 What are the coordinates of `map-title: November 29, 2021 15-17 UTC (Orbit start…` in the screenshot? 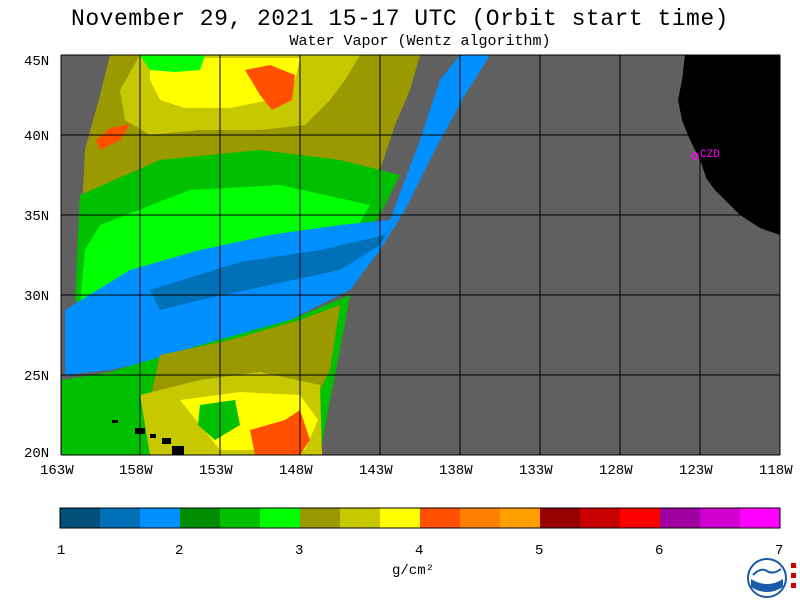 It's located at (400, 19).